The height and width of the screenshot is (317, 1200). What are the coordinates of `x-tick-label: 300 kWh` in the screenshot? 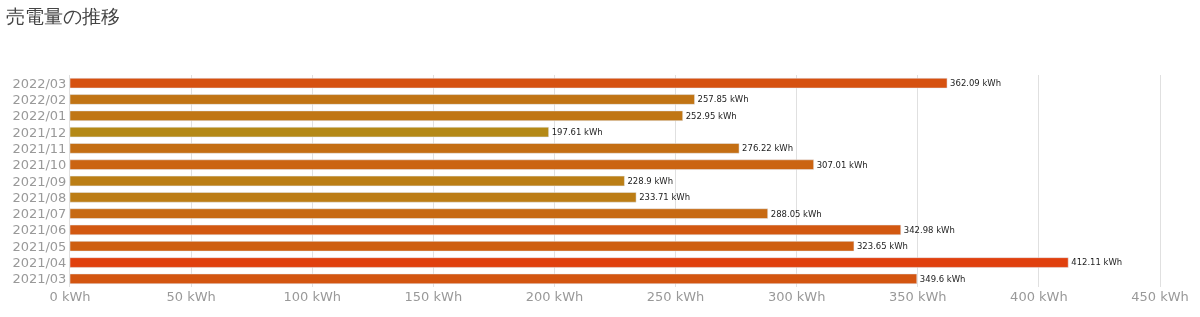 It's located at (796, 296).